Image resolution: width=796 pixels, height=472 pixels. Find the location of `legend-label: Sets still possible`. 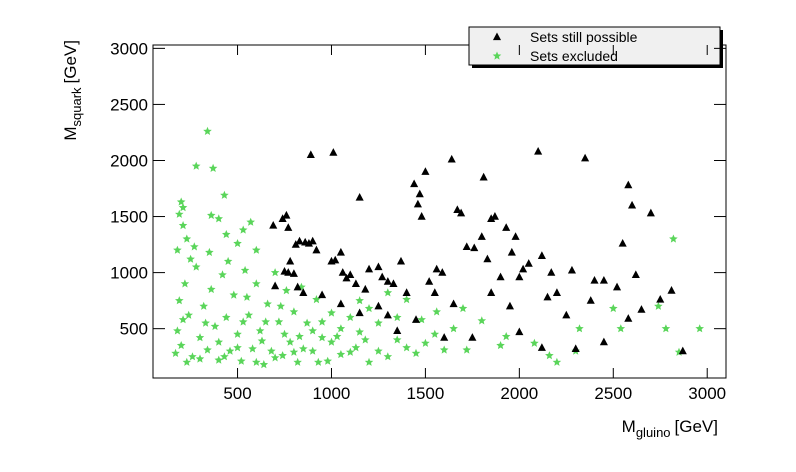

legend-label: Sets still possible is located at coordinates (584, 37).